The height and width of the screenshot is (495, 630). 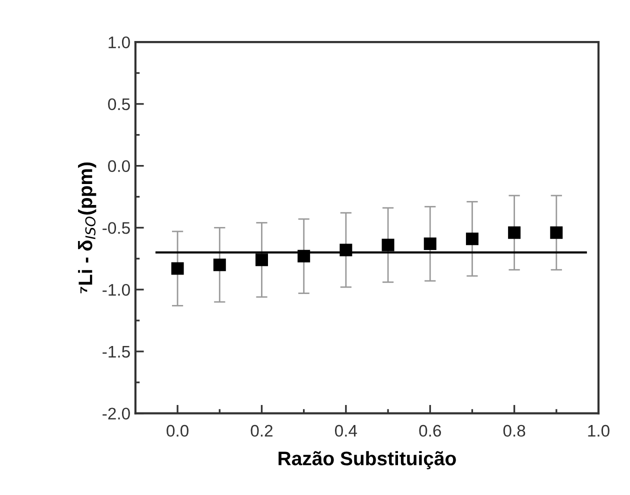 What do you see at coordinates (119, 104) in the screenshot?
I see `y-tick-label: 0.5` at bounding box center [119, 104].